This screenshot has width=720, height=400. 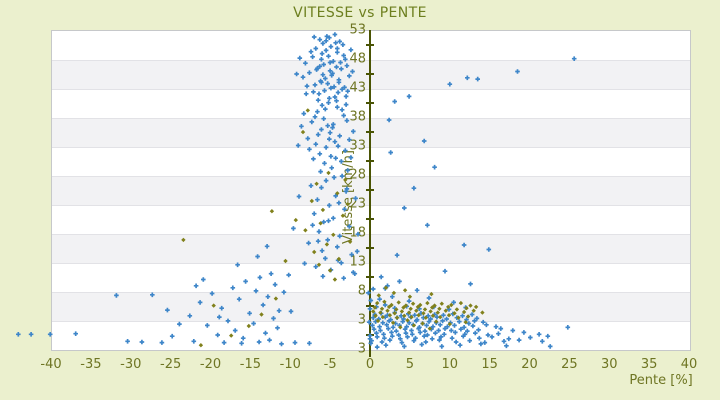 What do you see at coordinates (370, 193) in the screenshot?
I see `y-axis-zero-line` at bounding box center [370, 193].